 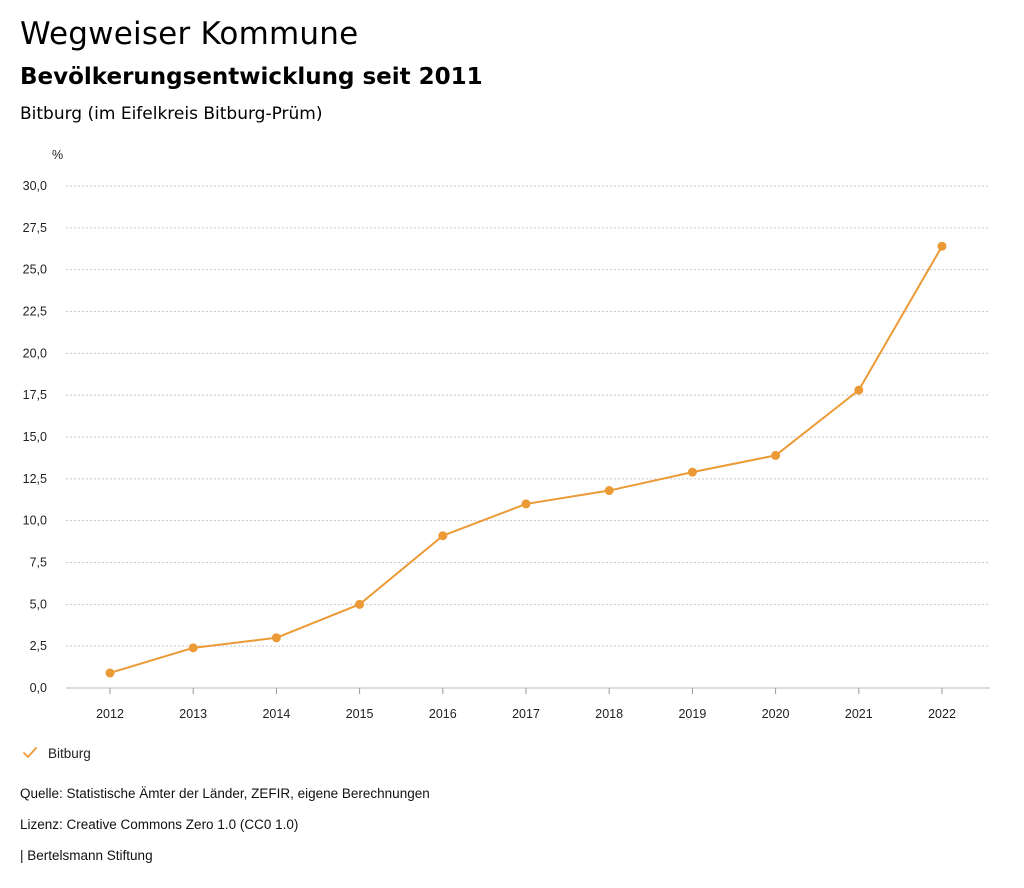 What do you see at coordinates (360, 714) in the screenshot?
I see `x-tick-label: 2015` at bounding box center [360, 714].